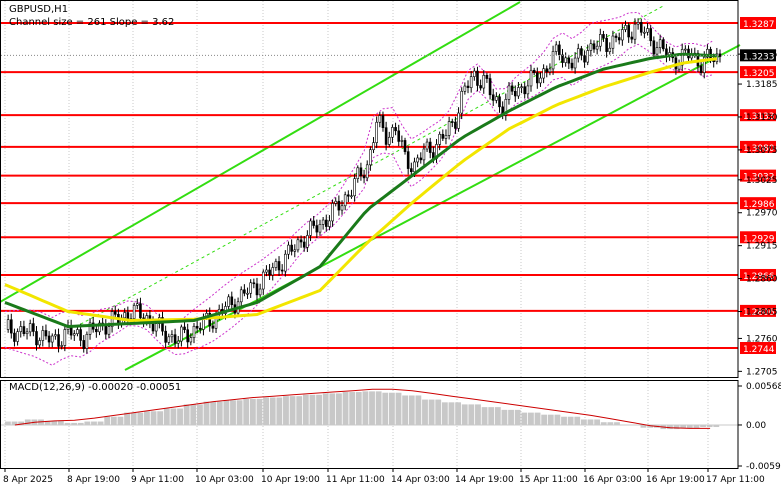 This screenshot has width=781, height=493. Describe the element at coordinates (735, 480) in the screenshot. I see `time-axis-label: 17 Apr 11:00` at that location.